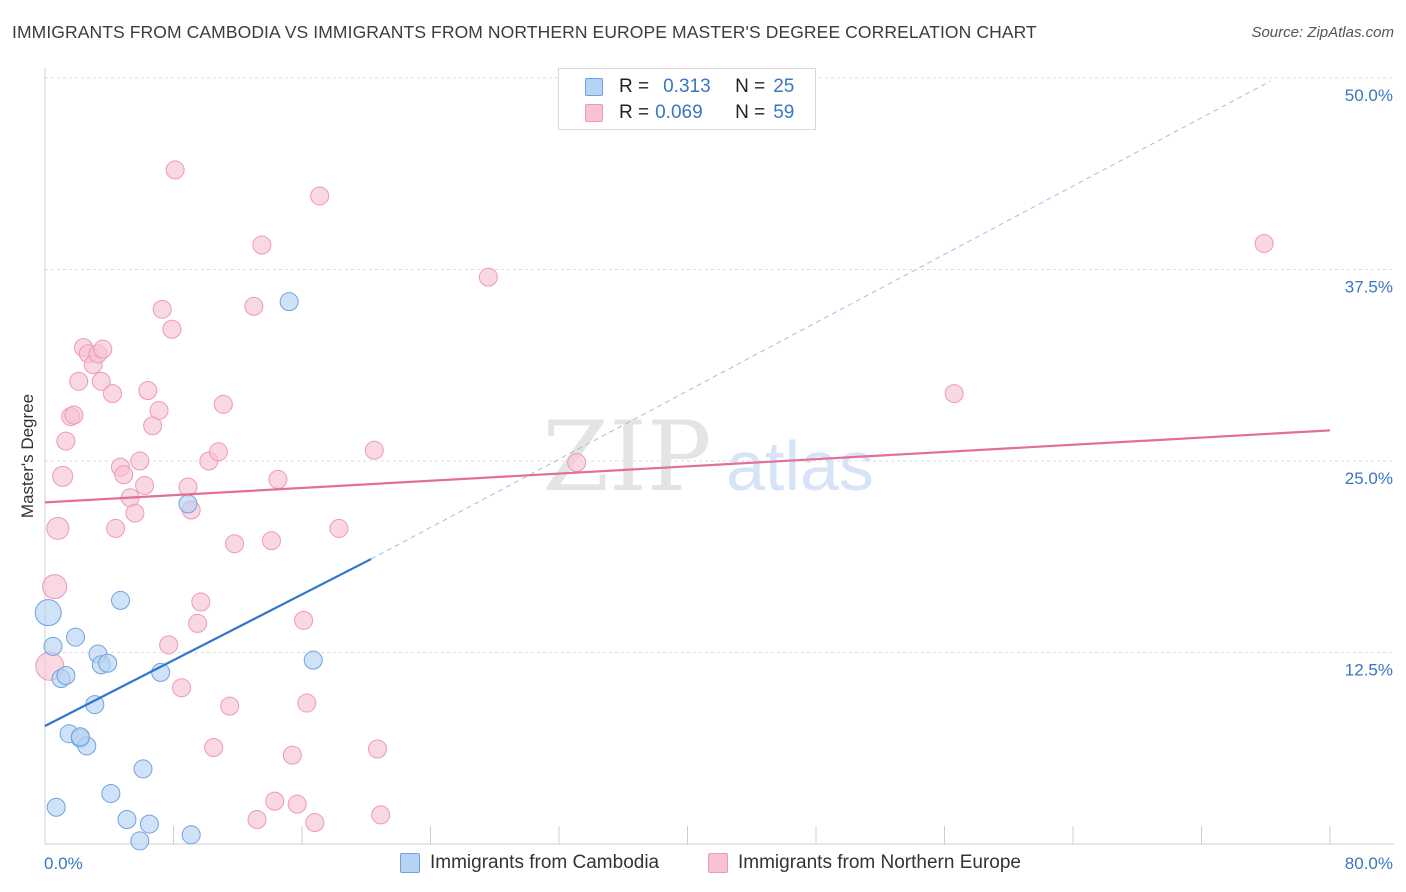 The image size is (1406, 892). What do you see at coordinates (784, 112) in the screenshot?
I see `n-value-europe: 59` at bounding box center [784, 112].